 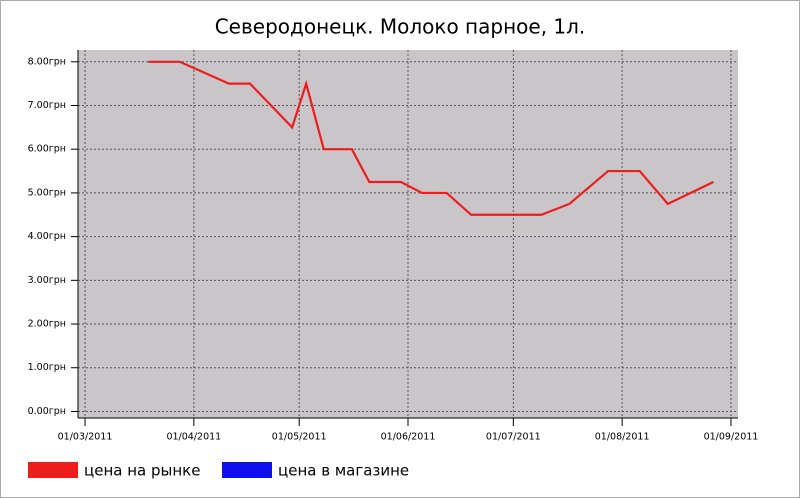 What do you see at coordinates (142, 471) in the screenshot?
I see `legend-label: цена на рынке` at bounding box center [142, 471].